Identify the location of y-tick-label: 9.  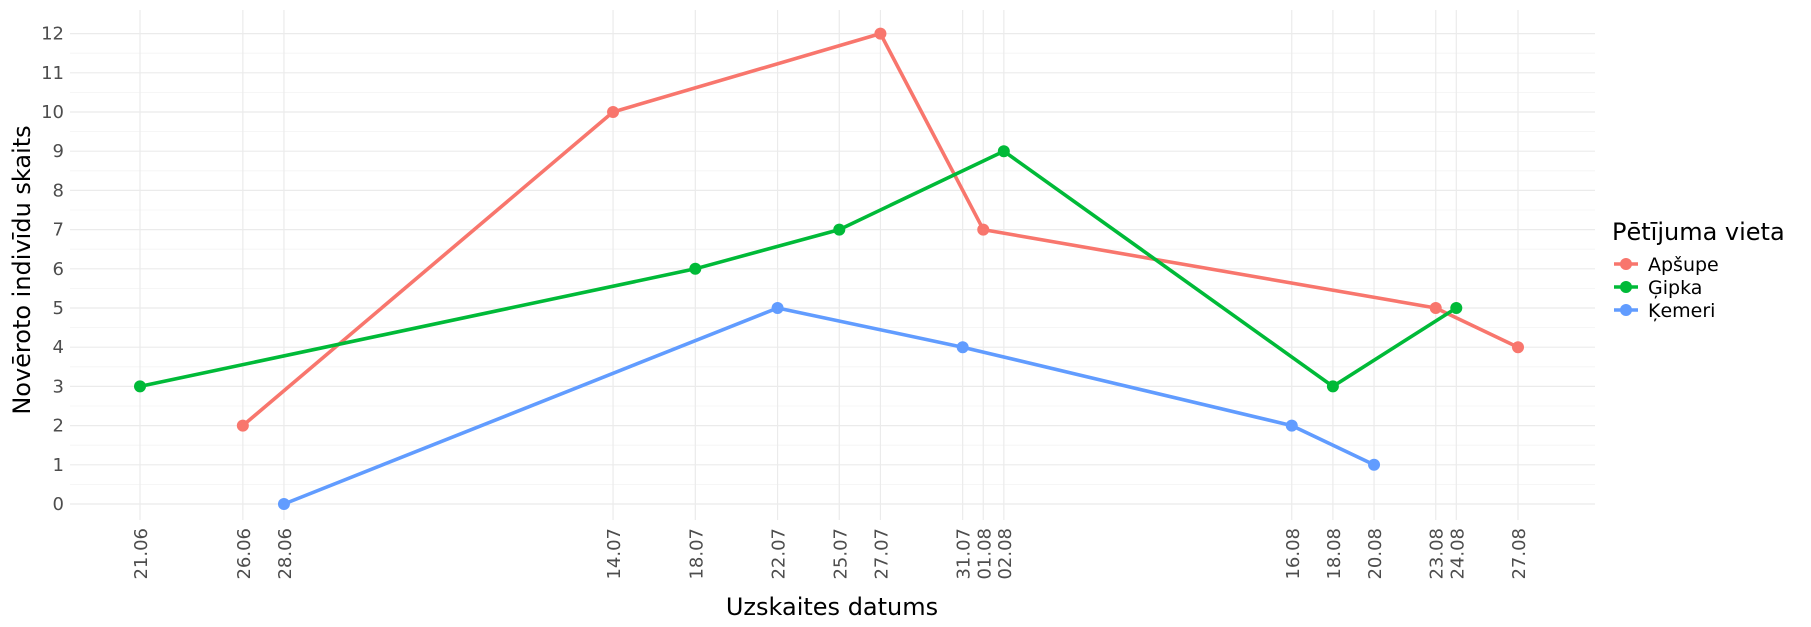
(58, 151).